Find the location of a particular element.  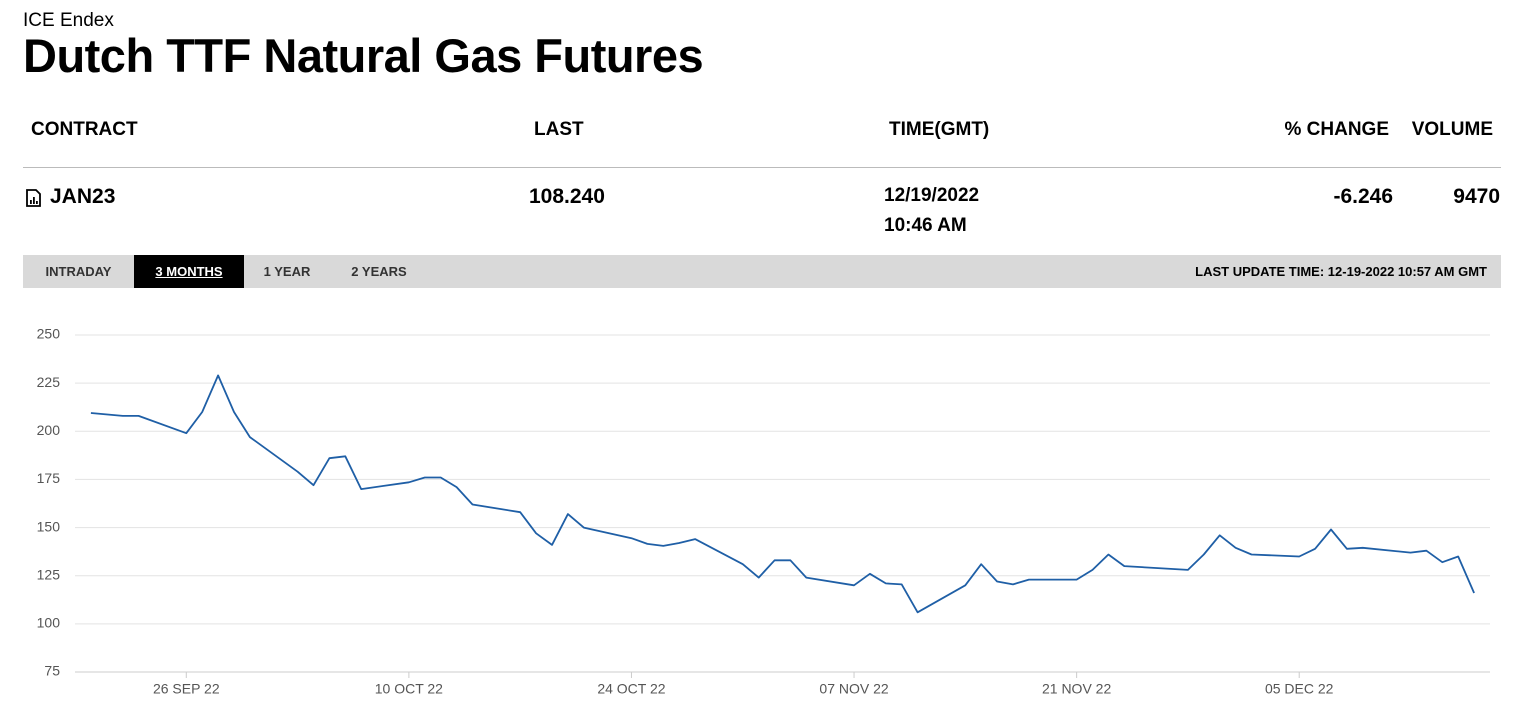

y-tick-label: 75 is located at coordinates (52, 671).